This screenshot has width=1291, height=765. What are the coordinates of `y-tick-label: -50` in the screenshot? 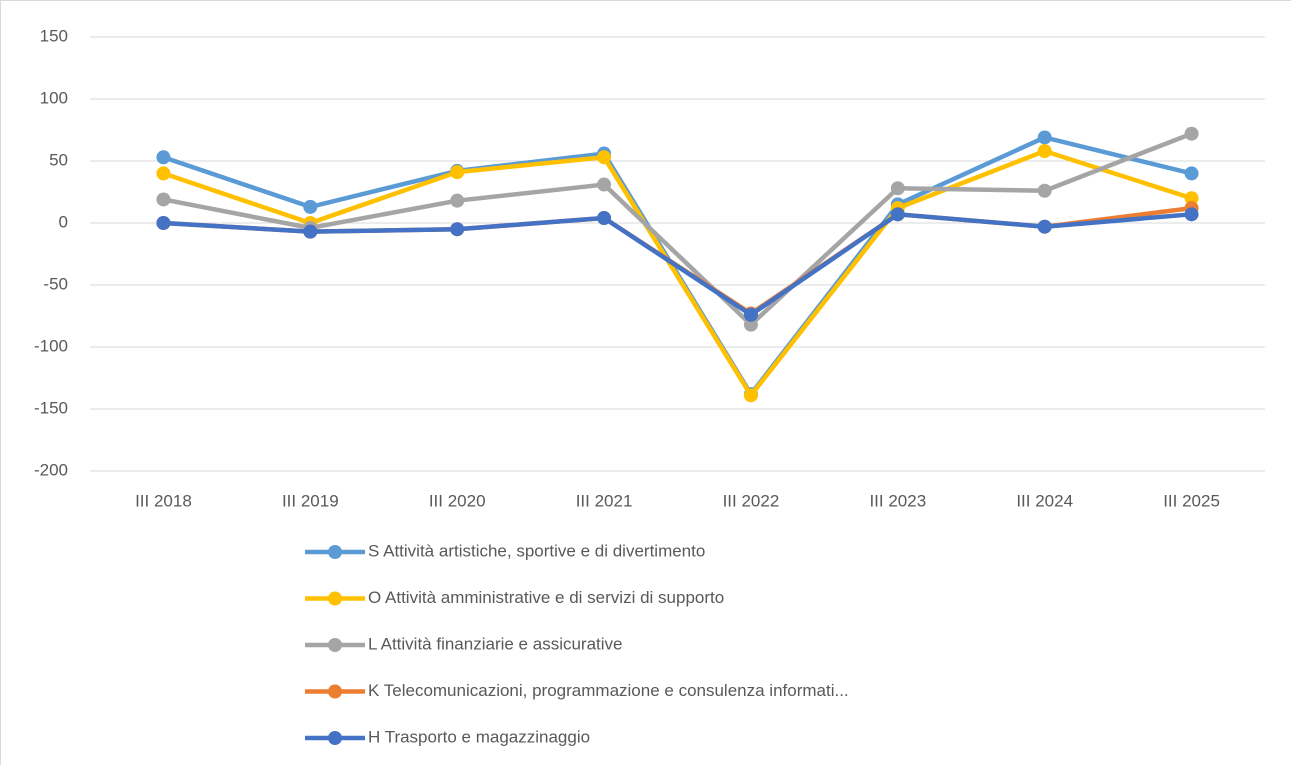 It's located at (55, 283).